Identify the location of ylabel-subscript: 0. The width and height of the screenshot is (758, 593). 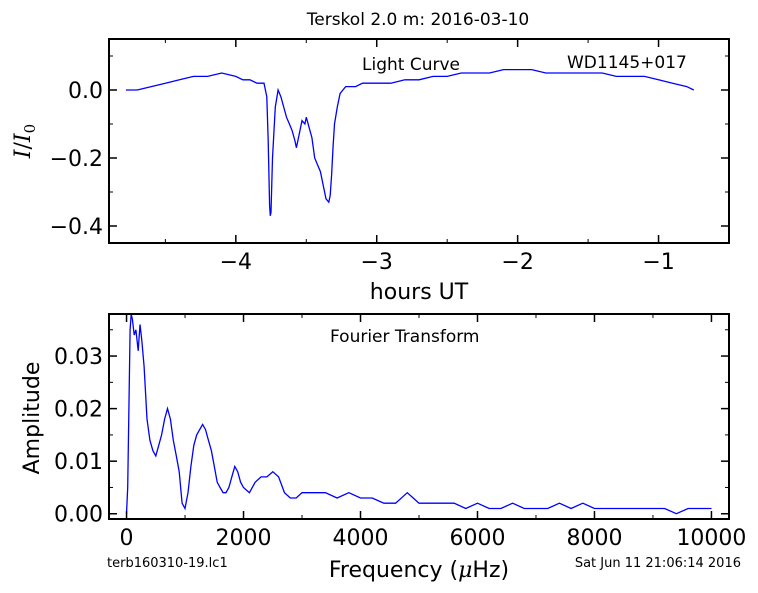
(30, 129).